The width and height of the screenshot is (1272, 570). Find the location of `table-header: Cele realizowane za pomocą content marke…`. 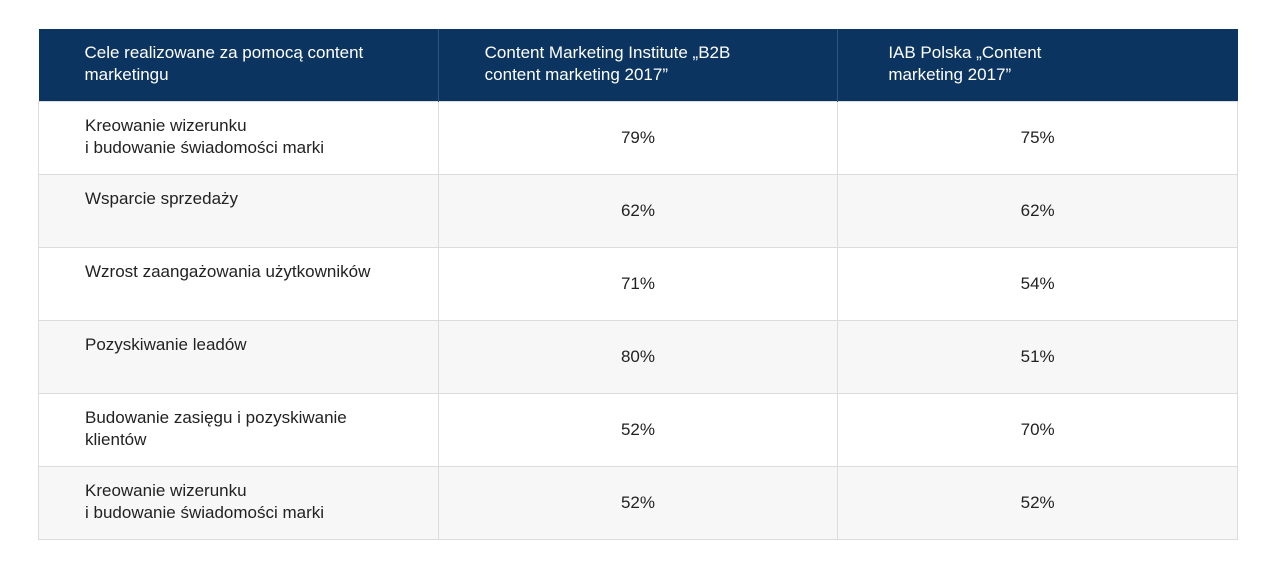

table-header: Cele realizowane za pomocą content marke… is located at coordinates (638, 65).